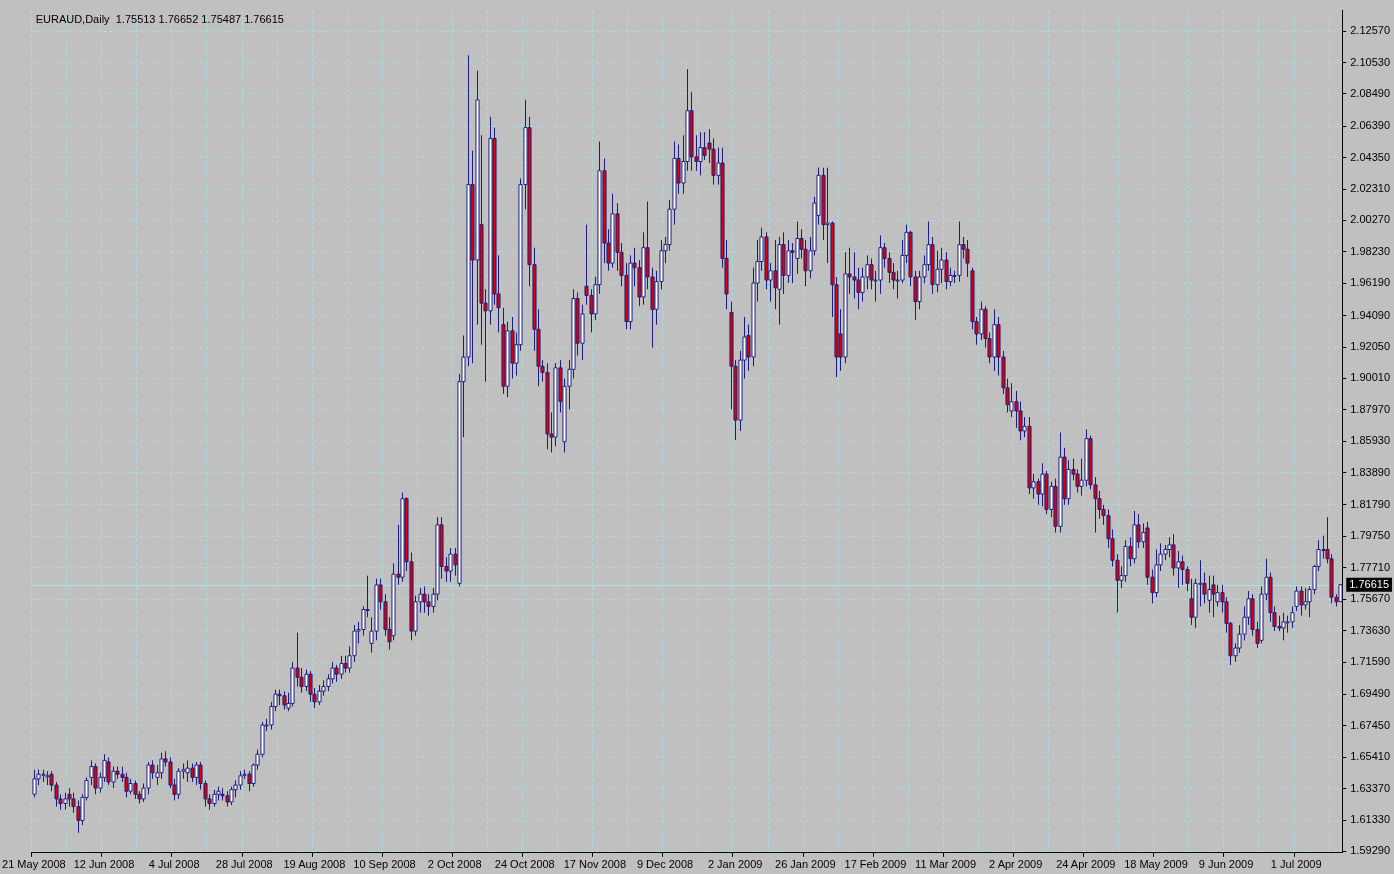  Describe the element at coordinates (1370, 819) in the screenshot. I see `y-tick-label: 1.61330` at that location.